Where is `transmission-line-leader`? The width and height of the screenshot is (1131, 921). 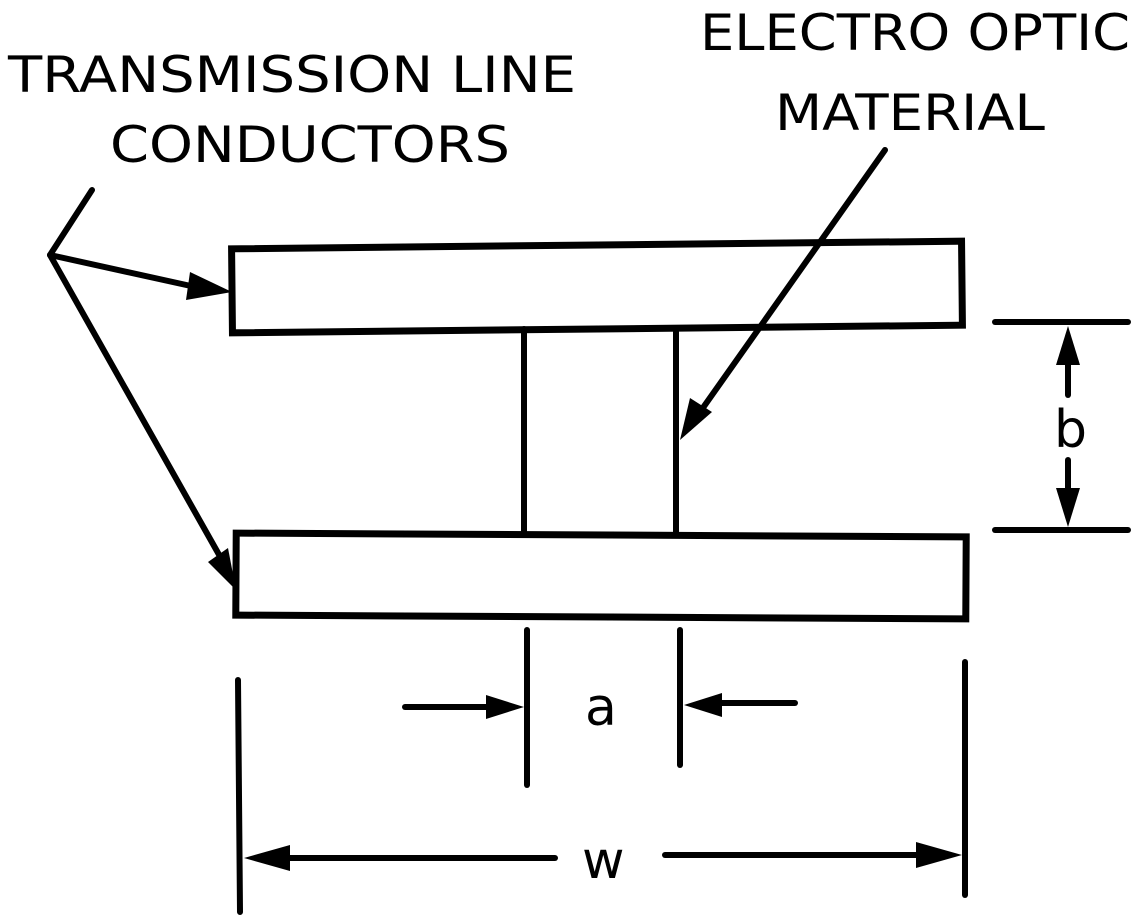
transmission-line-leader is located at coordinates (141, 388).